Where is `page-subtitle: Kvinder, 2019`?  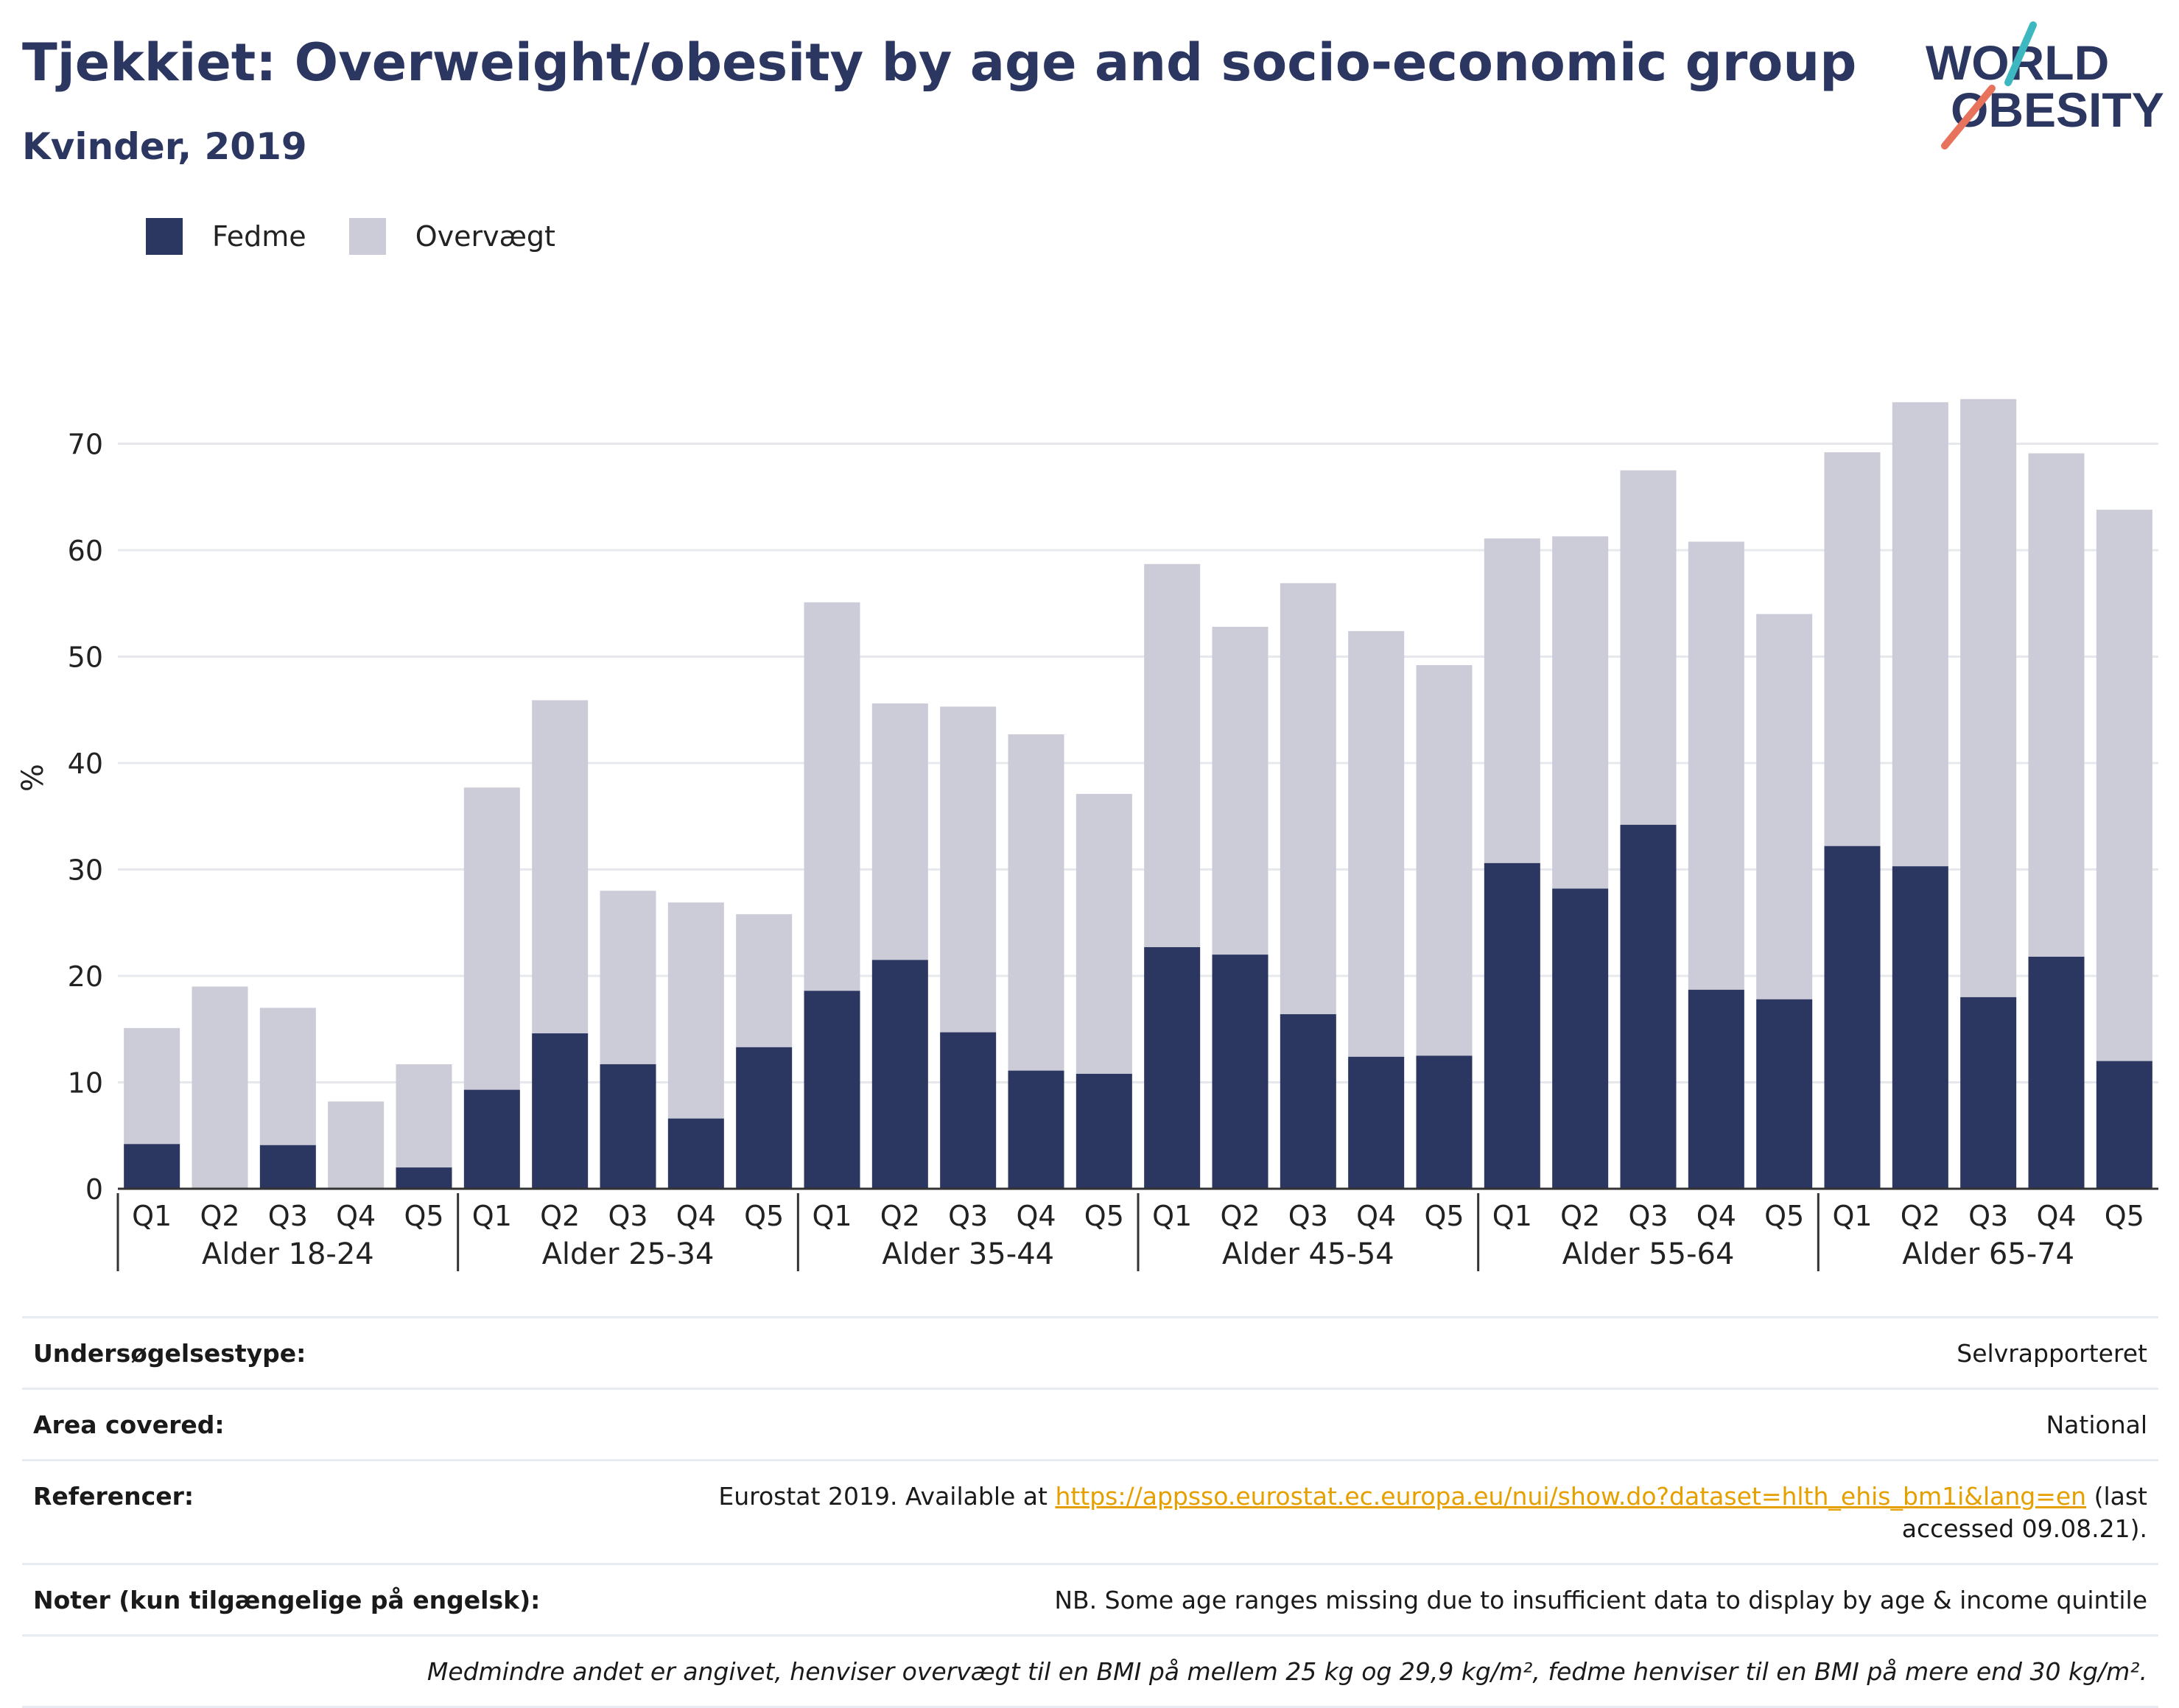 page-subtitle: Kvinder, 2019 is located at coordinates (164, 146).